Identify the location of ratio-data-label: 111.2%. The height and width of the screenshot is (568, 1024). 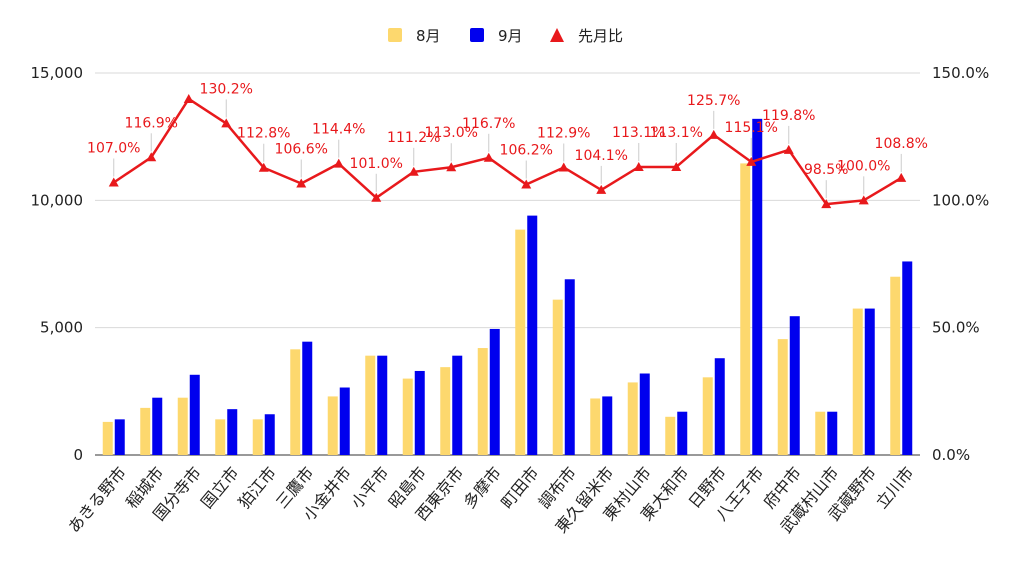
(413, 138).